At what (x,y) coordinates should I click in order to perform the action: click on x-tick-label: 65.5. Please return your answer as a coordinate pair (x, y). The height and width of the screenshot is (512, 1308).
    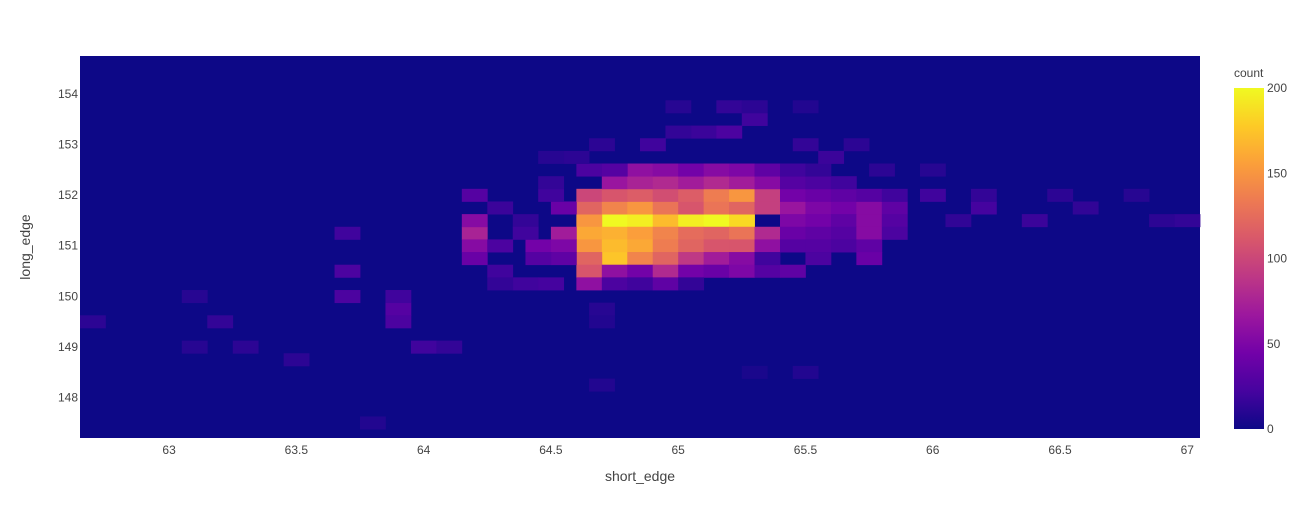
    Looking at the image, I should click on (806, 450).